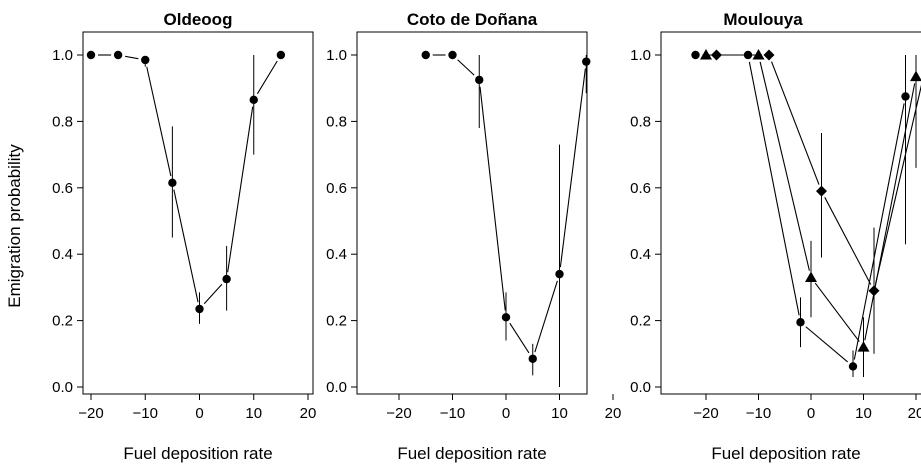 The image size is (921, 470). Describe the element at coordinates (763, 19) in the screenshot. I see `panel-title: Moulouya` at that location.